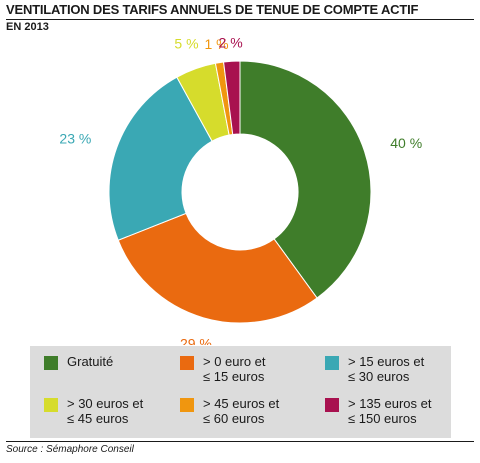 This screenshot has width=480, height=463. Describe the element at coordinates (75, 138) in the screenshot. I see `slice-value-label-2: 23 %` at that location.